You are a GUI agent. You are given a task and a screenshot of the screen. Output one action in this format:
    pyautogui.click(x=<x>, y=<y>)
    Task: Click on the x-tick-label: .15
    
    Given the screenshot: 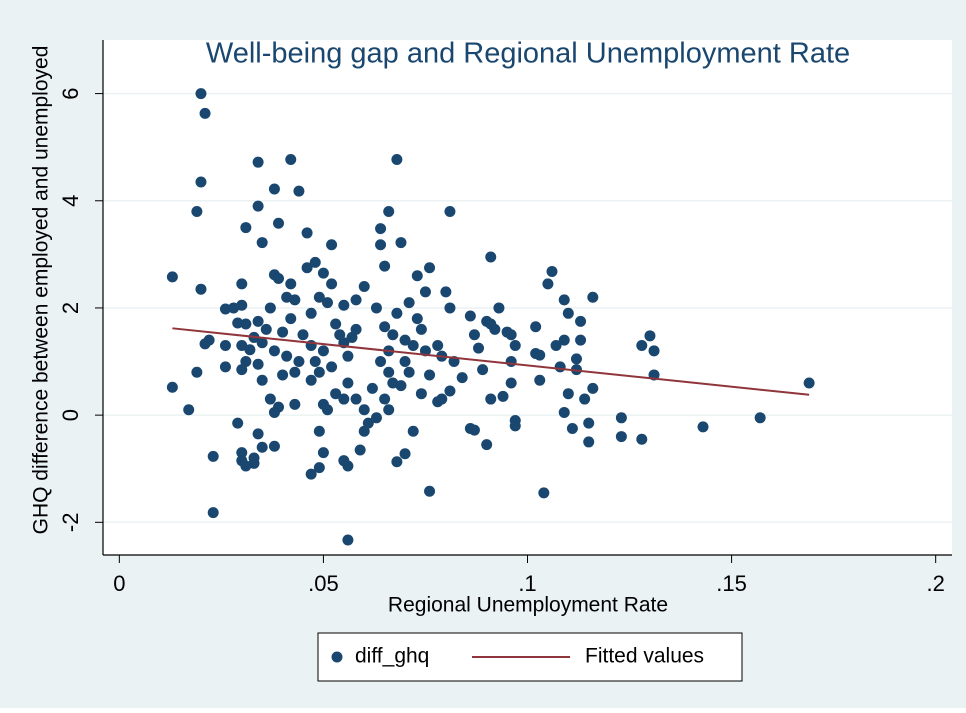 What is the action you would take?
    pyautogui.click(x=731, y=583)
    